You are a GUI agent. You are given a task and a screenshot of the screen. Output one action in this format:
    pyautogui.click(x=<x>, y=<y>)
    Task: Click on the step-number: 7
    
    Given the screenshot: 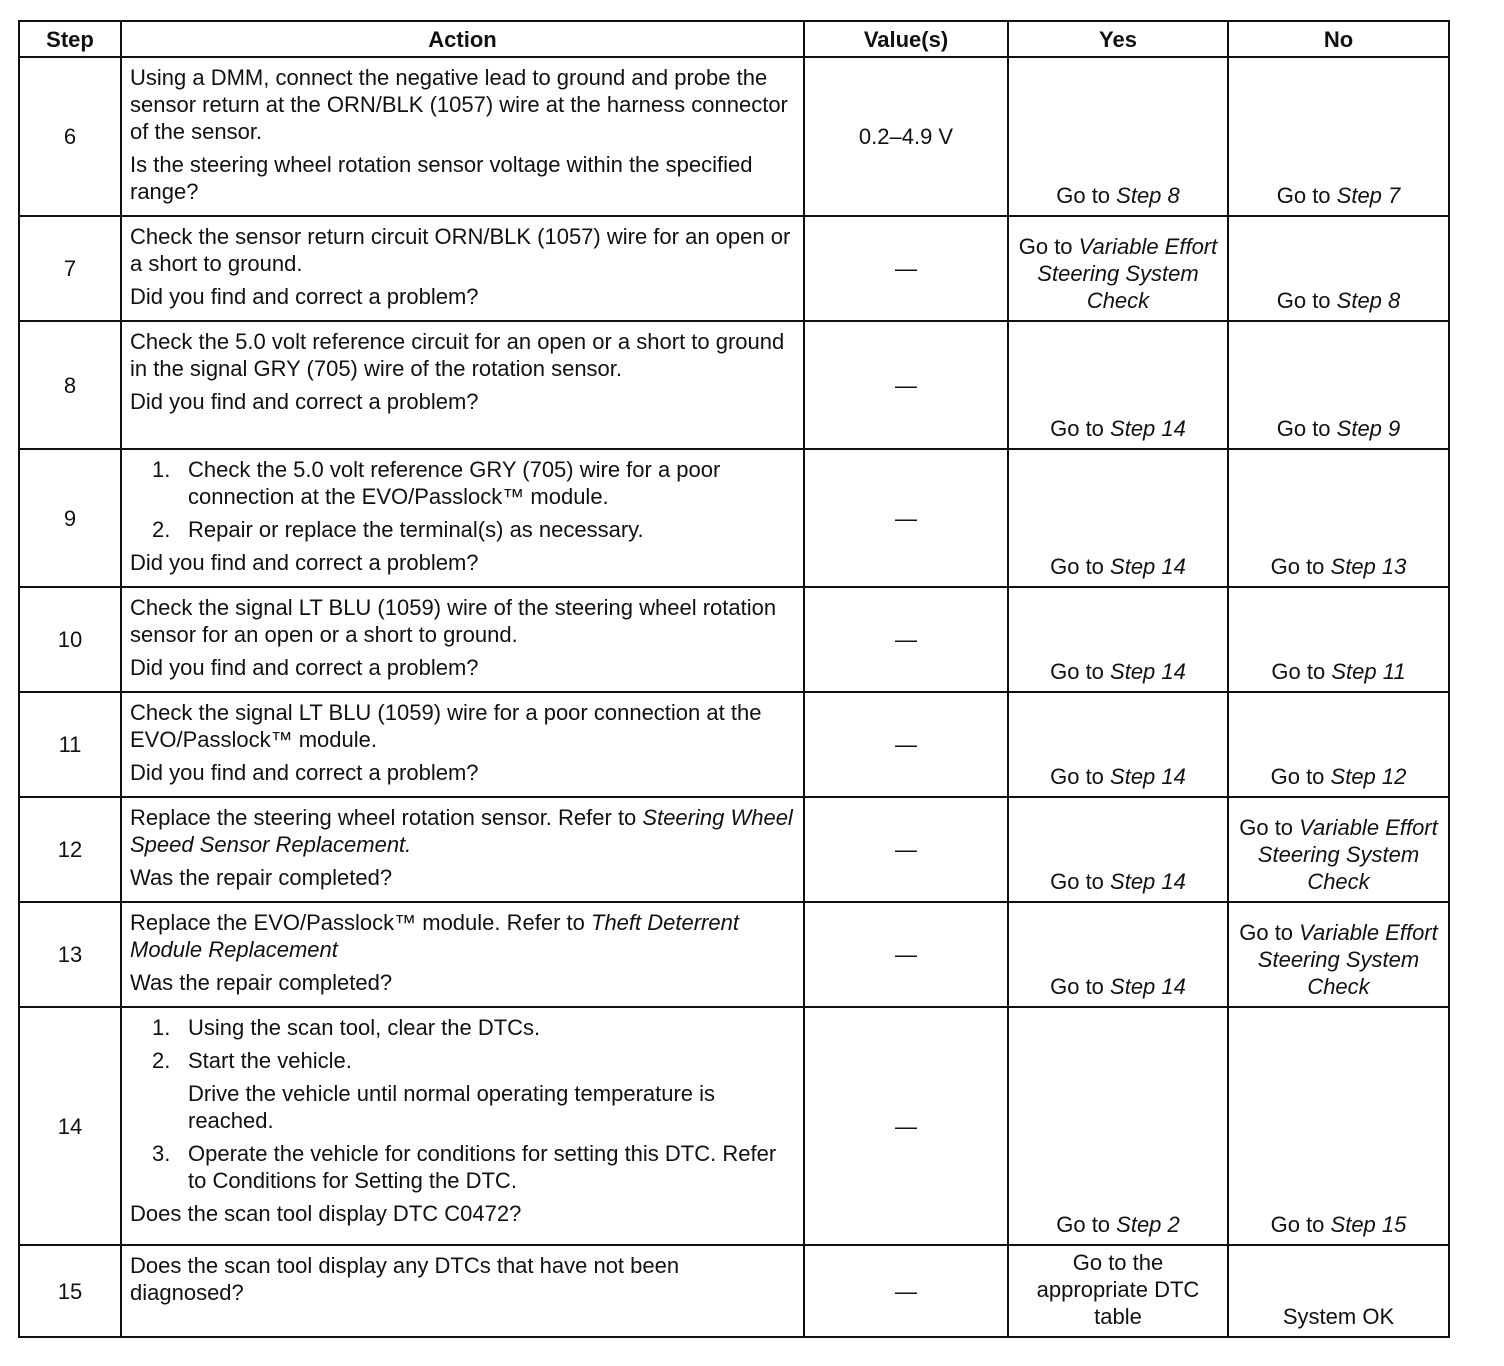 What is the action you would take?
    pyautogui.click(x=70, y=268)
    